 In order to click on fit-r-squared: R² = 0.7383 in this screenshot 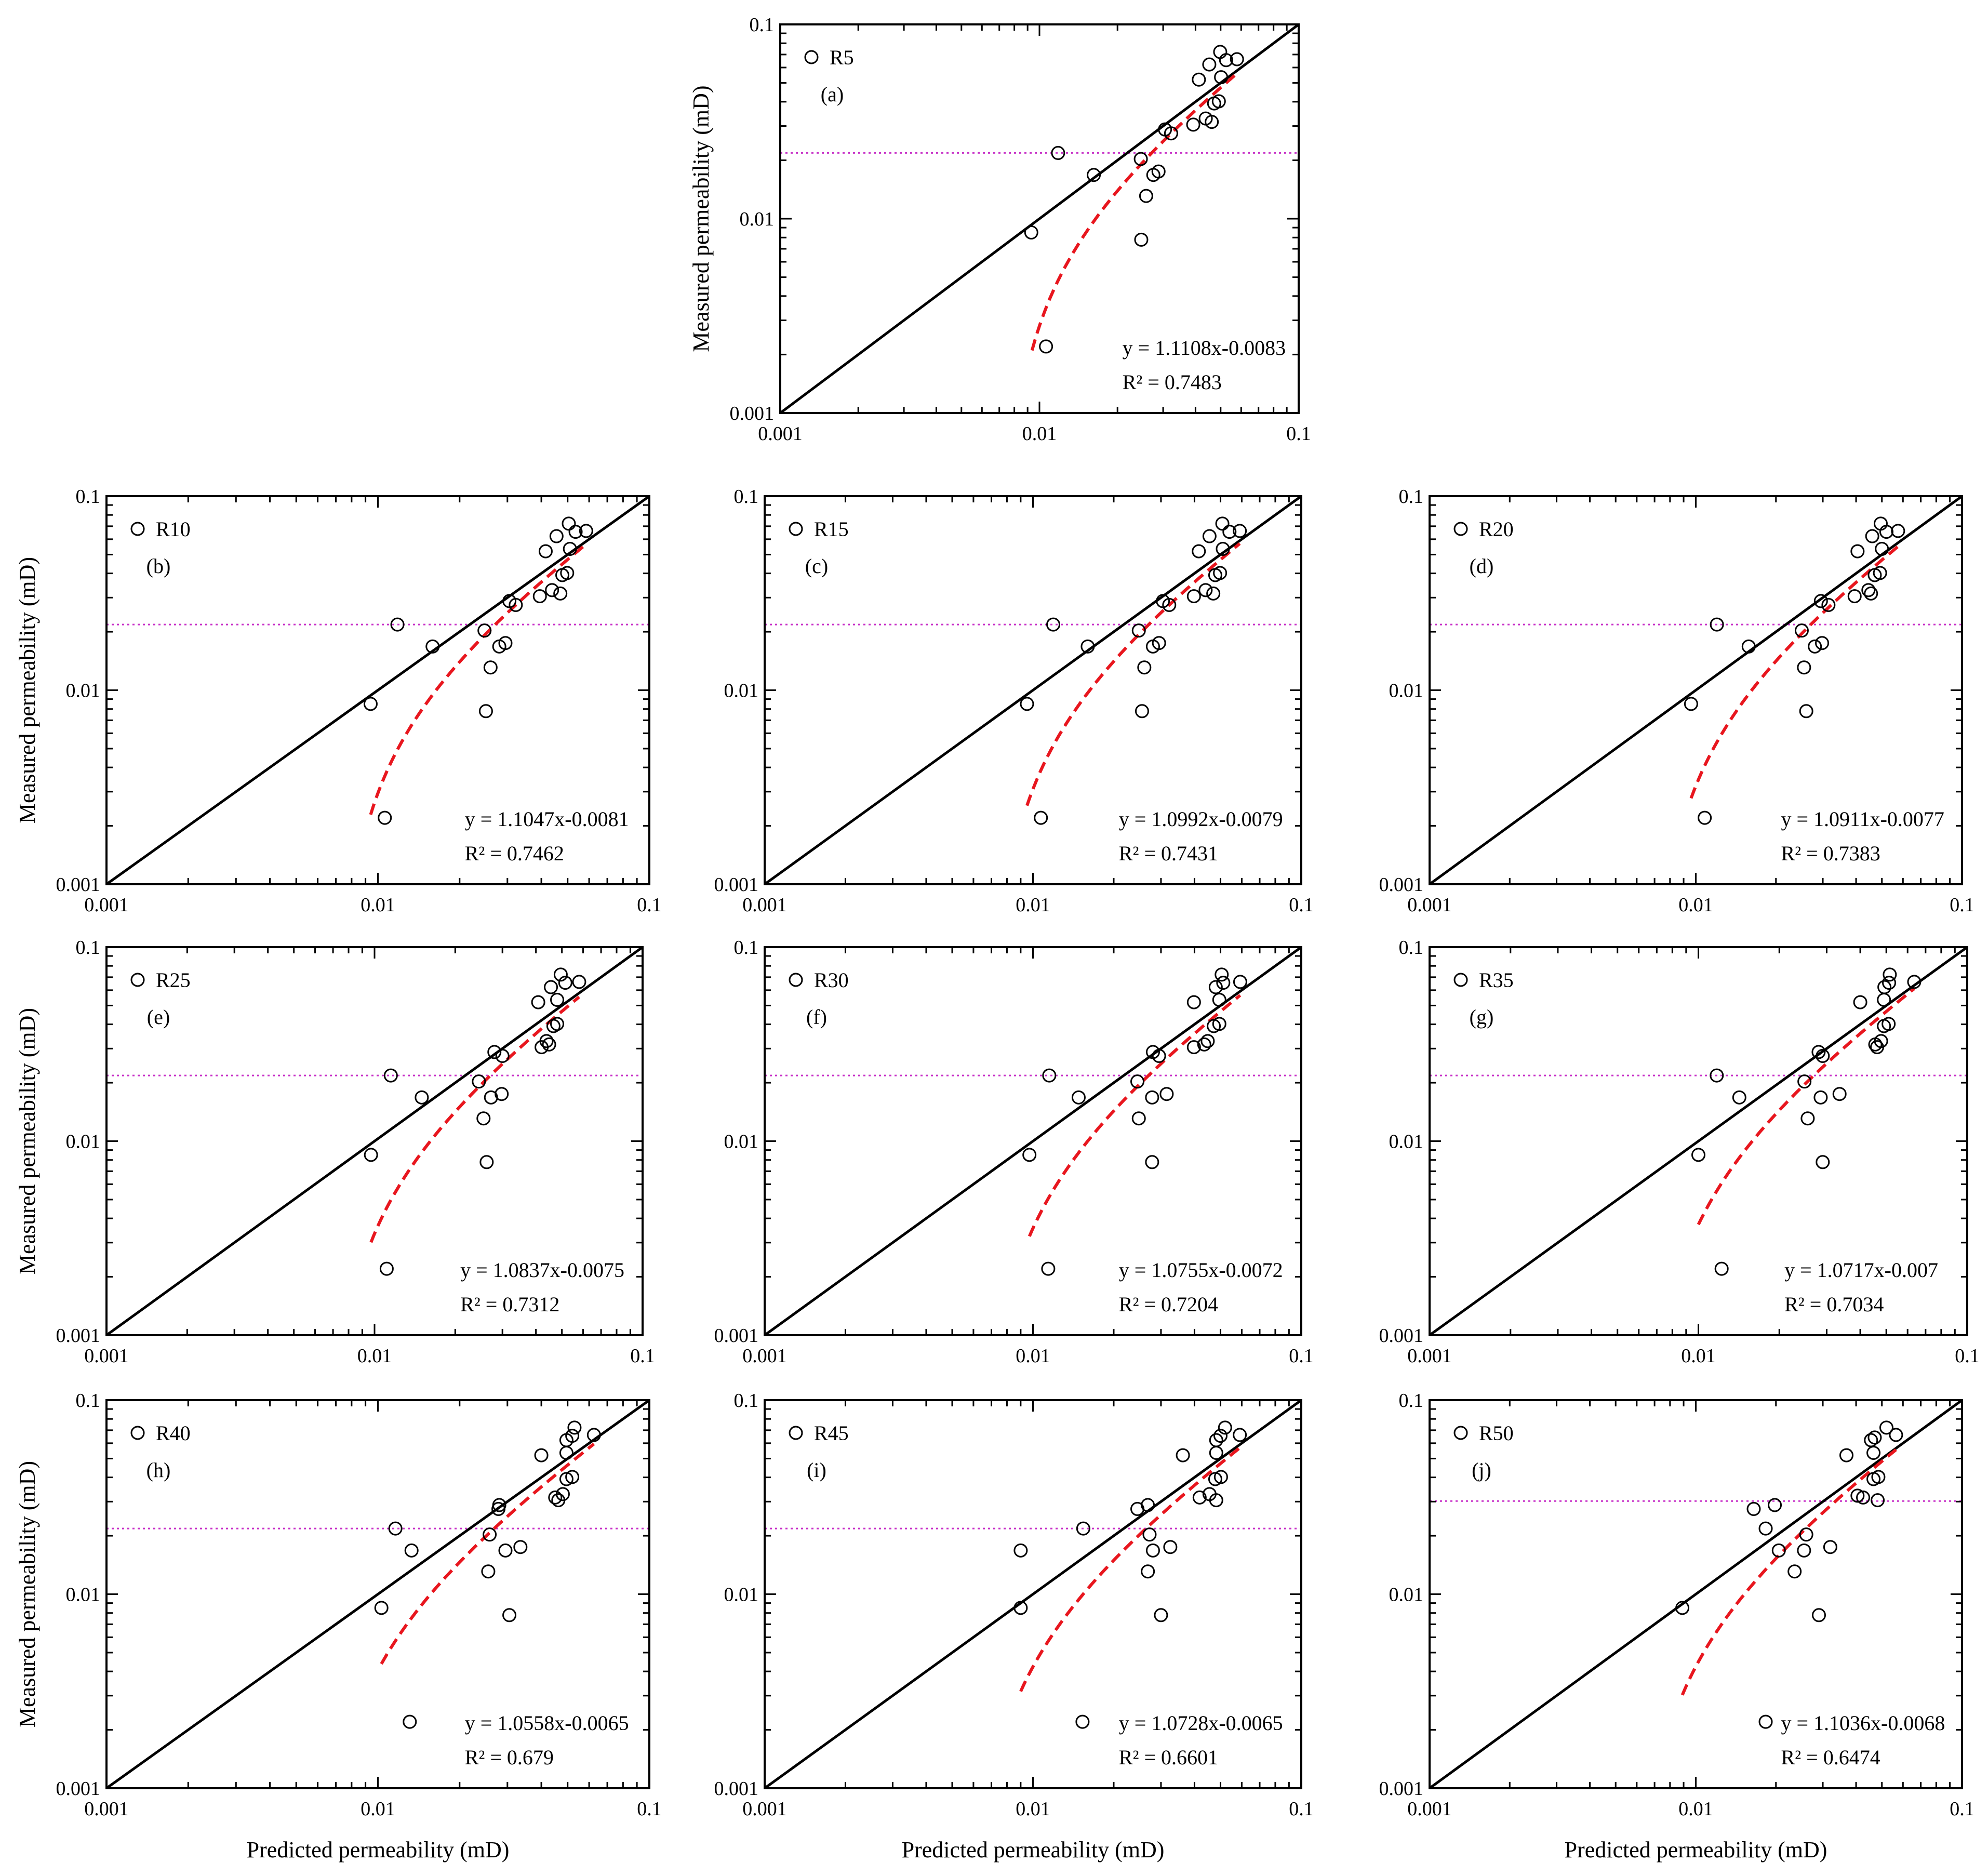, I will do `click(1830, 854)`.